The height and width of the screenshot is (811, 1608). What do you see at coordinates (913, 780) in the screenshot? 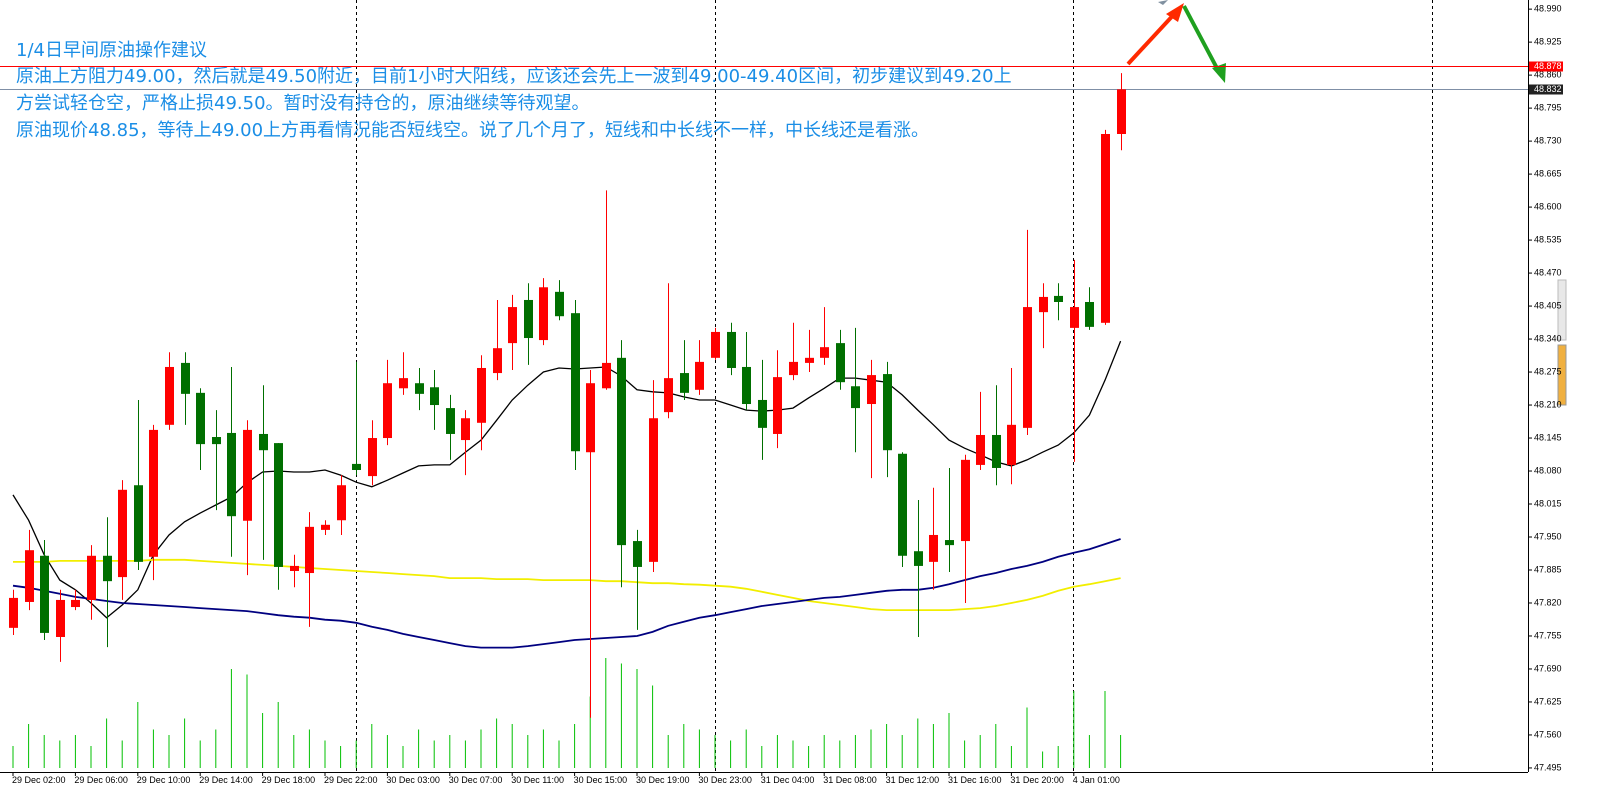
I see `x-tick-label: 31 Dec 12:00` at bounding box center [913, 780].